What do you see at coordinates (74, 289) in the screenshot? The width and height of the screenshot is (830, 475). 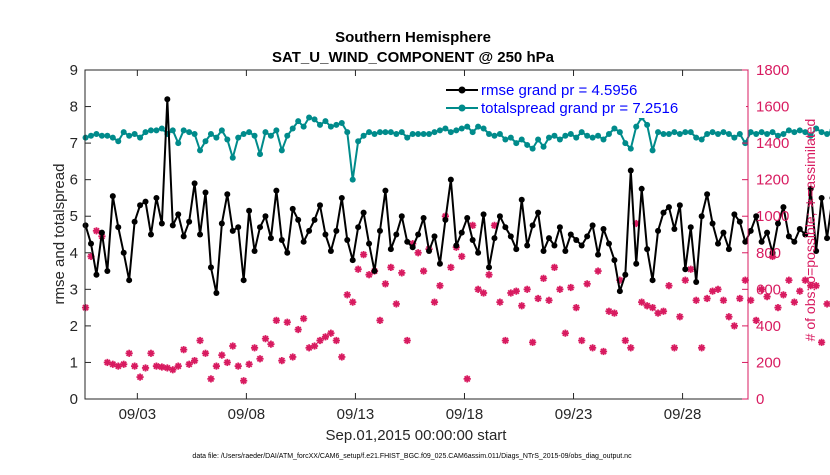 I see `y-left-tick-label: 3` at bounding box center [74, 289].